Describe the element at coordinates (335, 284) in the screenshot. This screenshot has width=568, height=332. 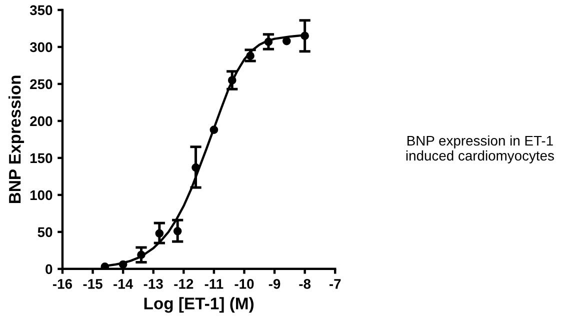
I see `x-tick-label: -7` at that location.